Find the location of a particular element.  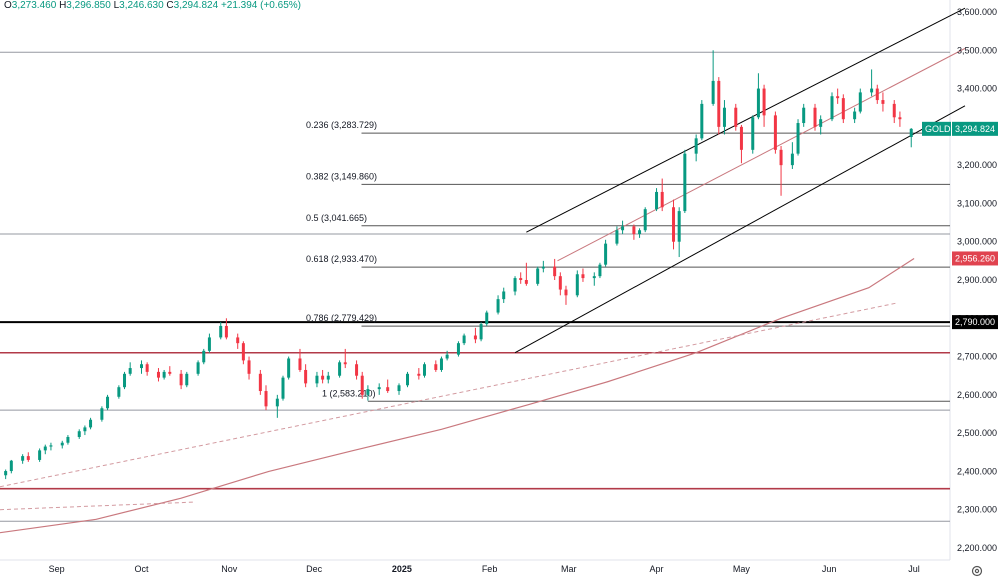

y-tick-label: 3,200.000 is located at coordinates (977, 165).